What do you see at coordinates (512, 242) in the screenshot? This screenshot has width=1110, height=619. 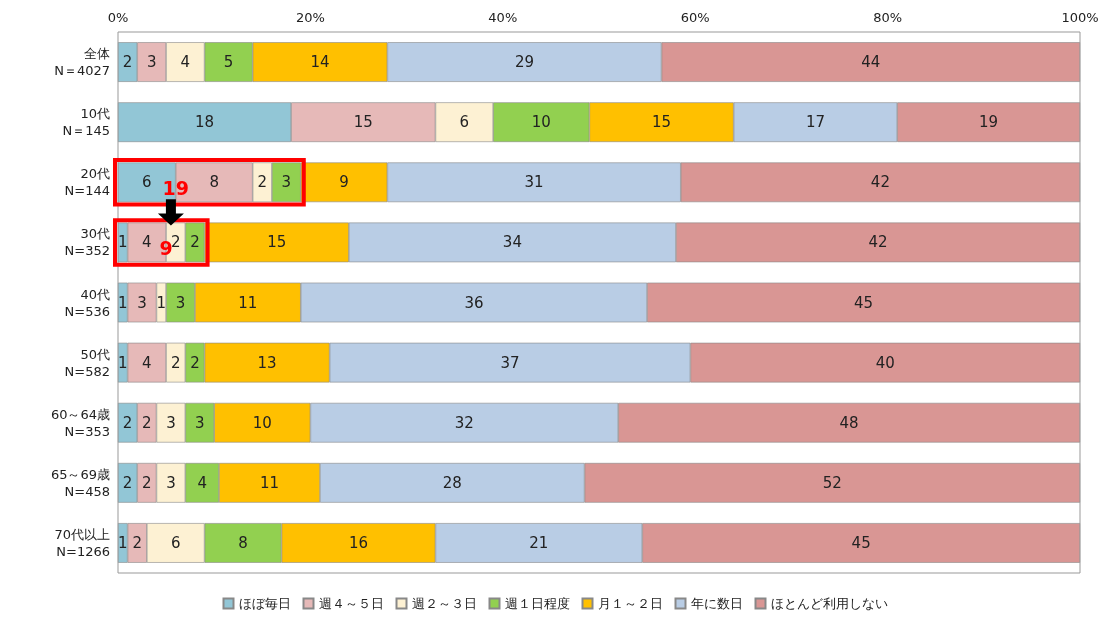 I see `data-label: 34` at bounding box center [512, 242].